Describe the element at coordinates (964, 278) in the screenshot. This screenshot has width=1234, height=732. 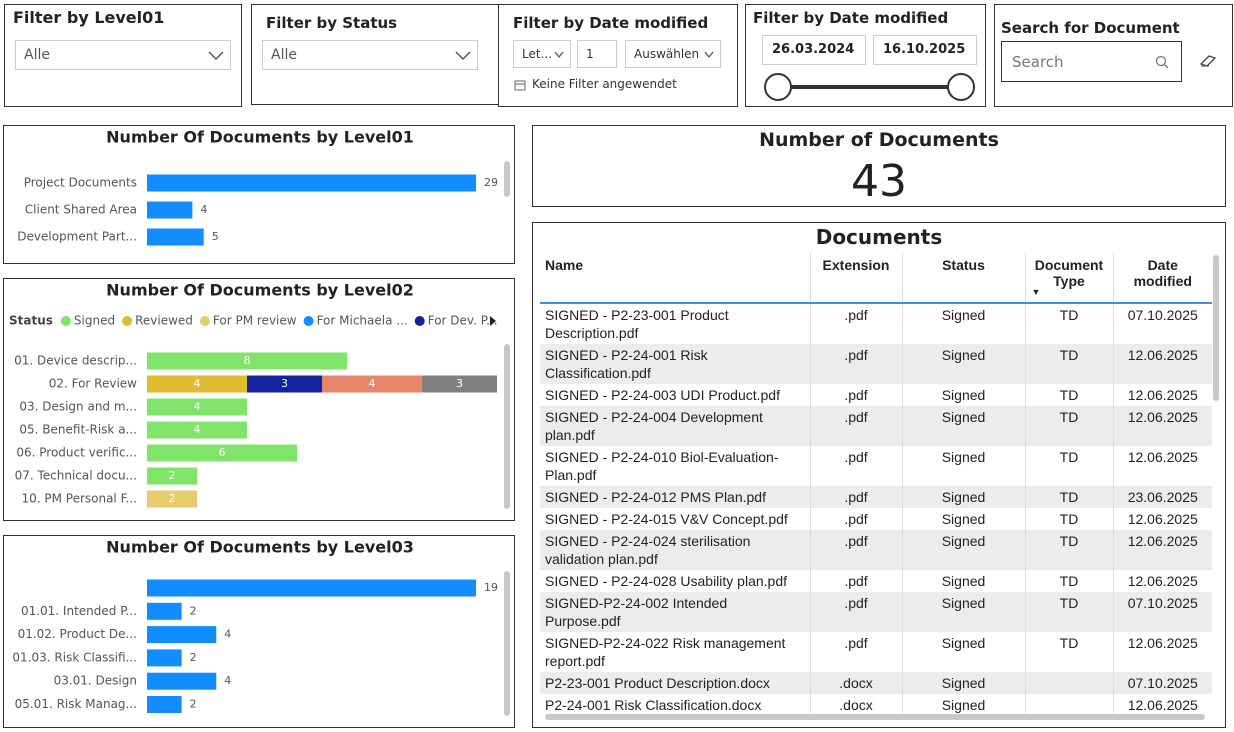
I see `column-header: Status` at that location.